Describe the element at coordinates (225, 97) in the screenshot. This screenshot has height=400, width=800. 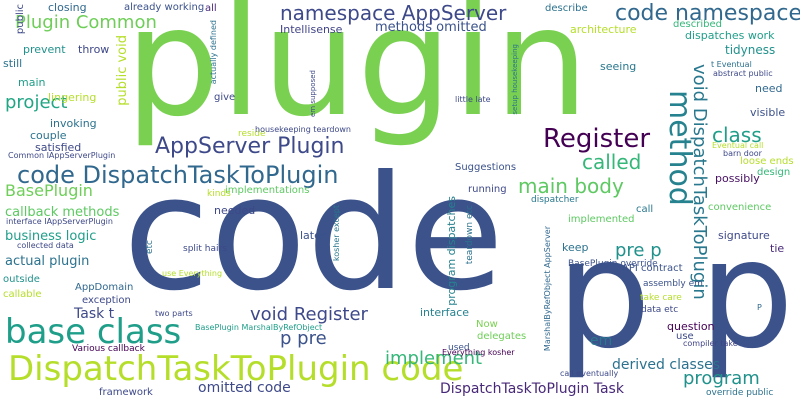
I see `word-give: give` at that location.